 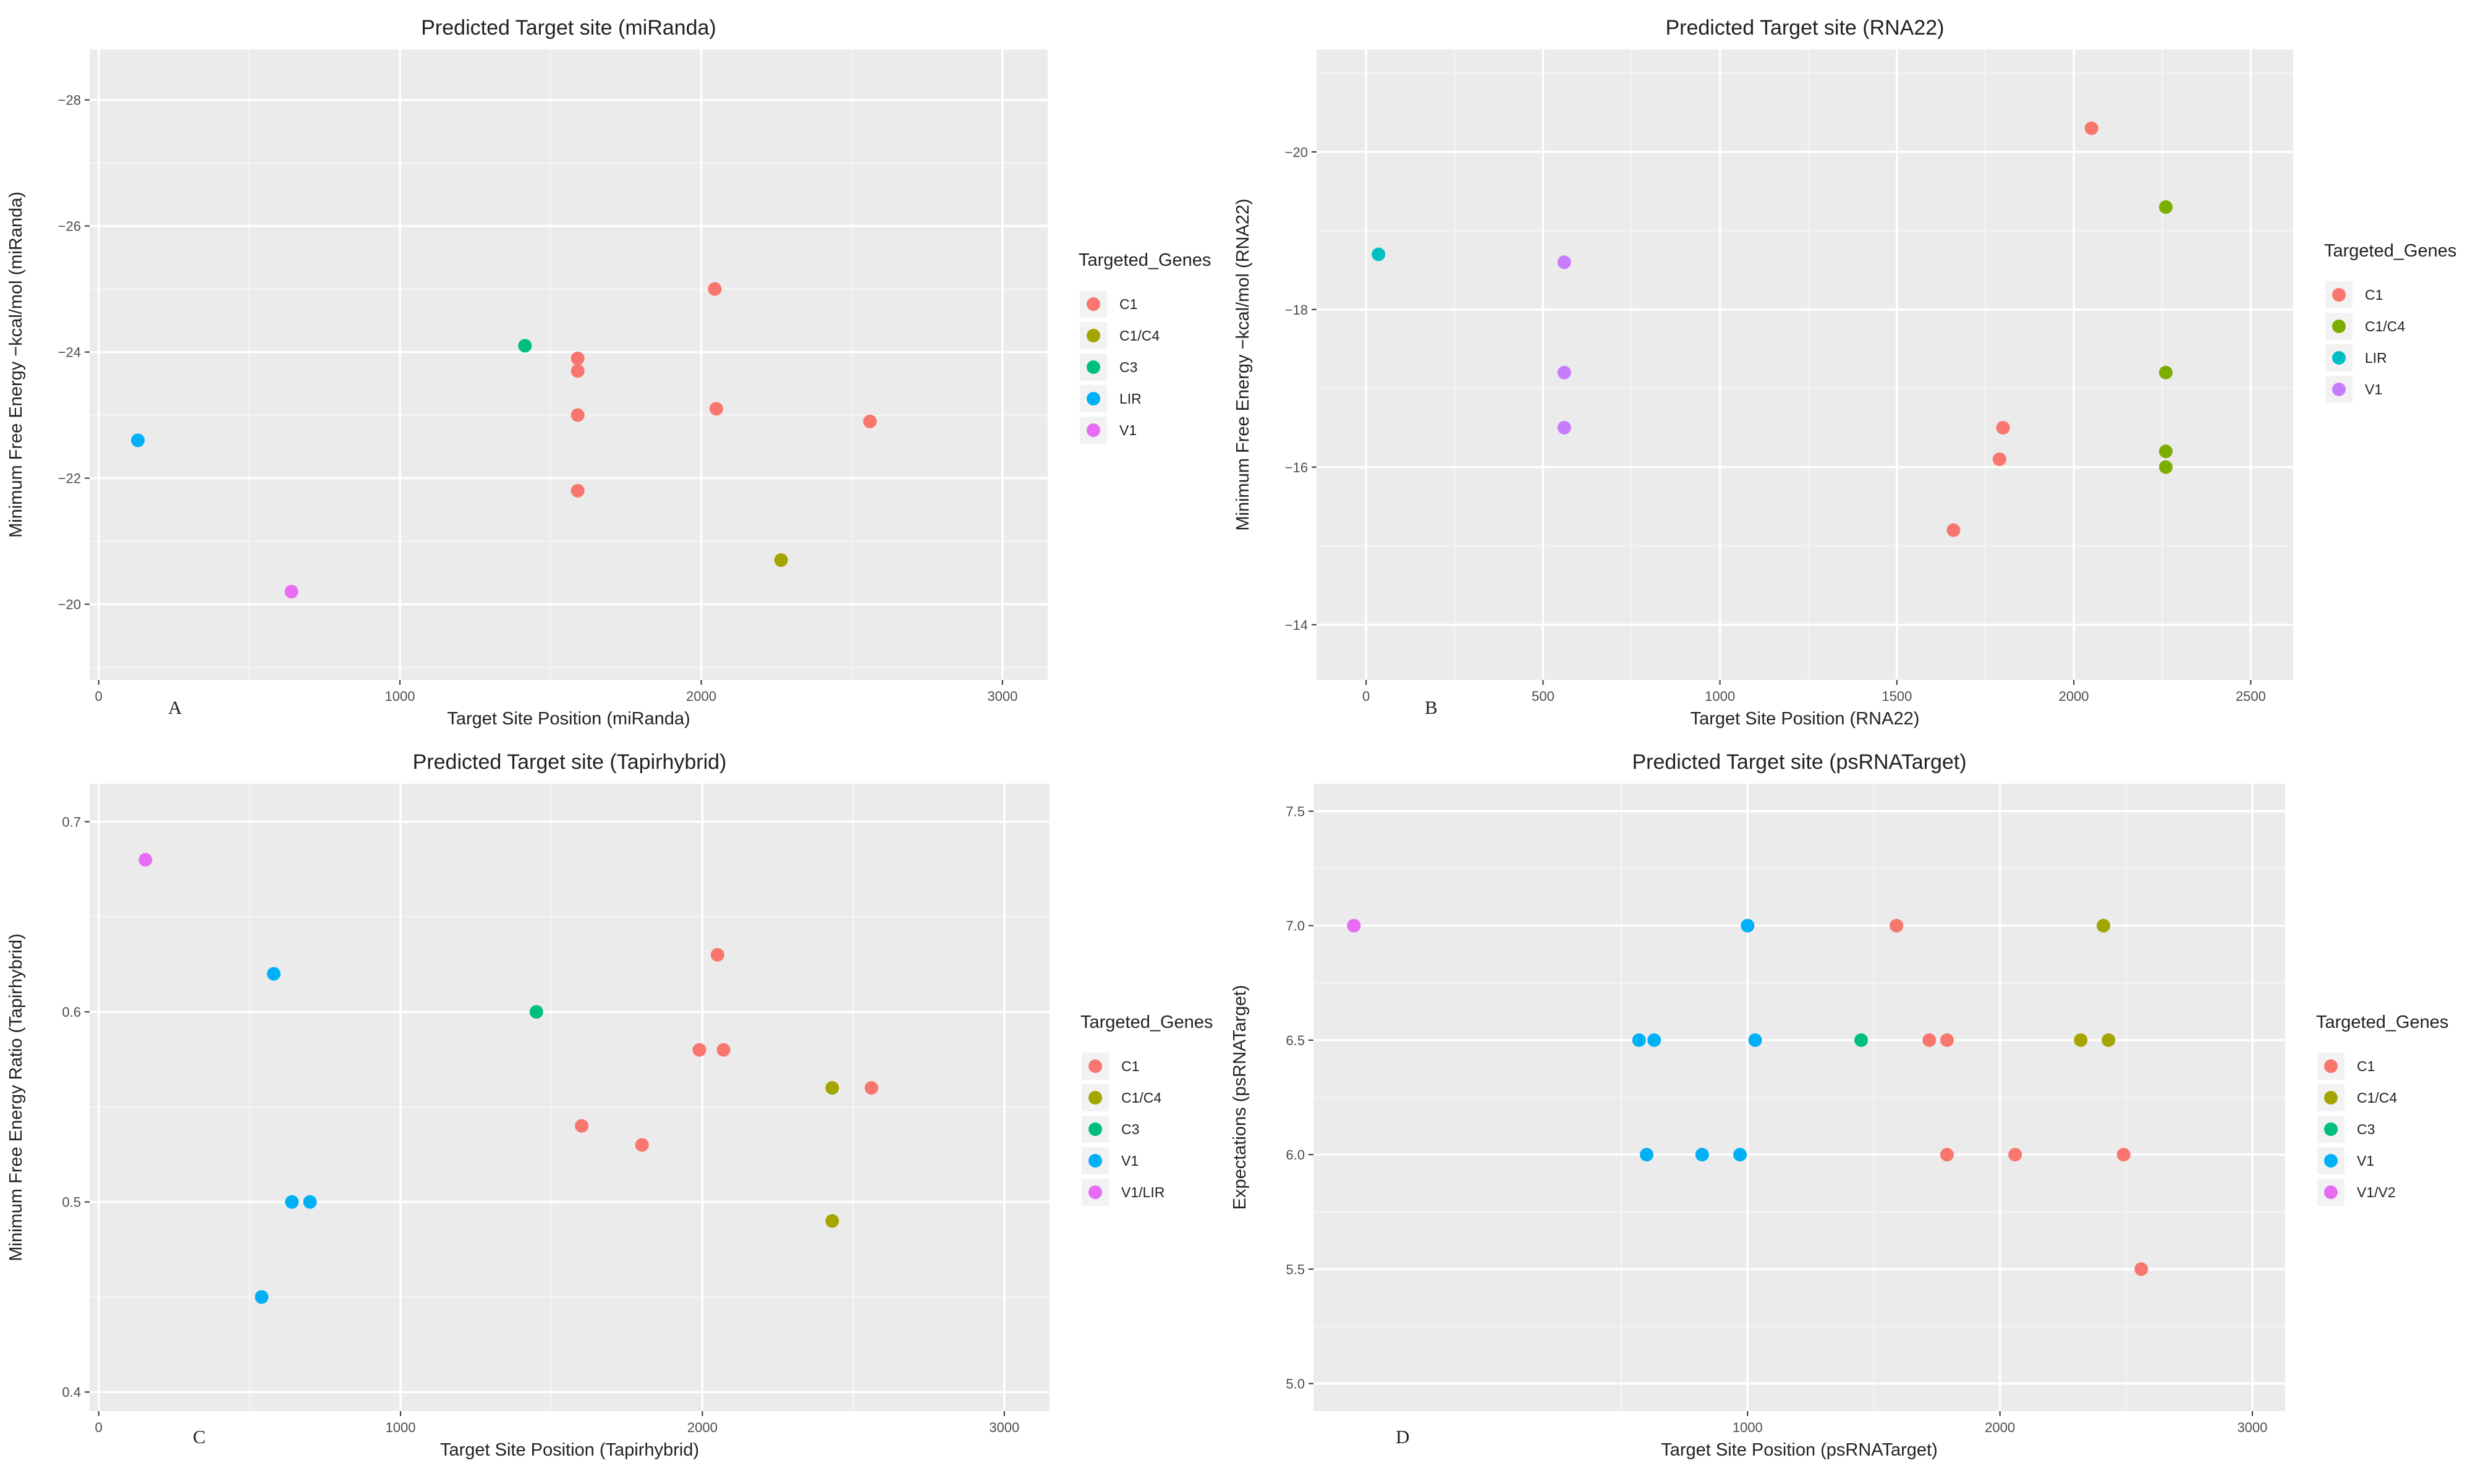 I want to click on tick-label-y: −24, so click(x=69, y=352).